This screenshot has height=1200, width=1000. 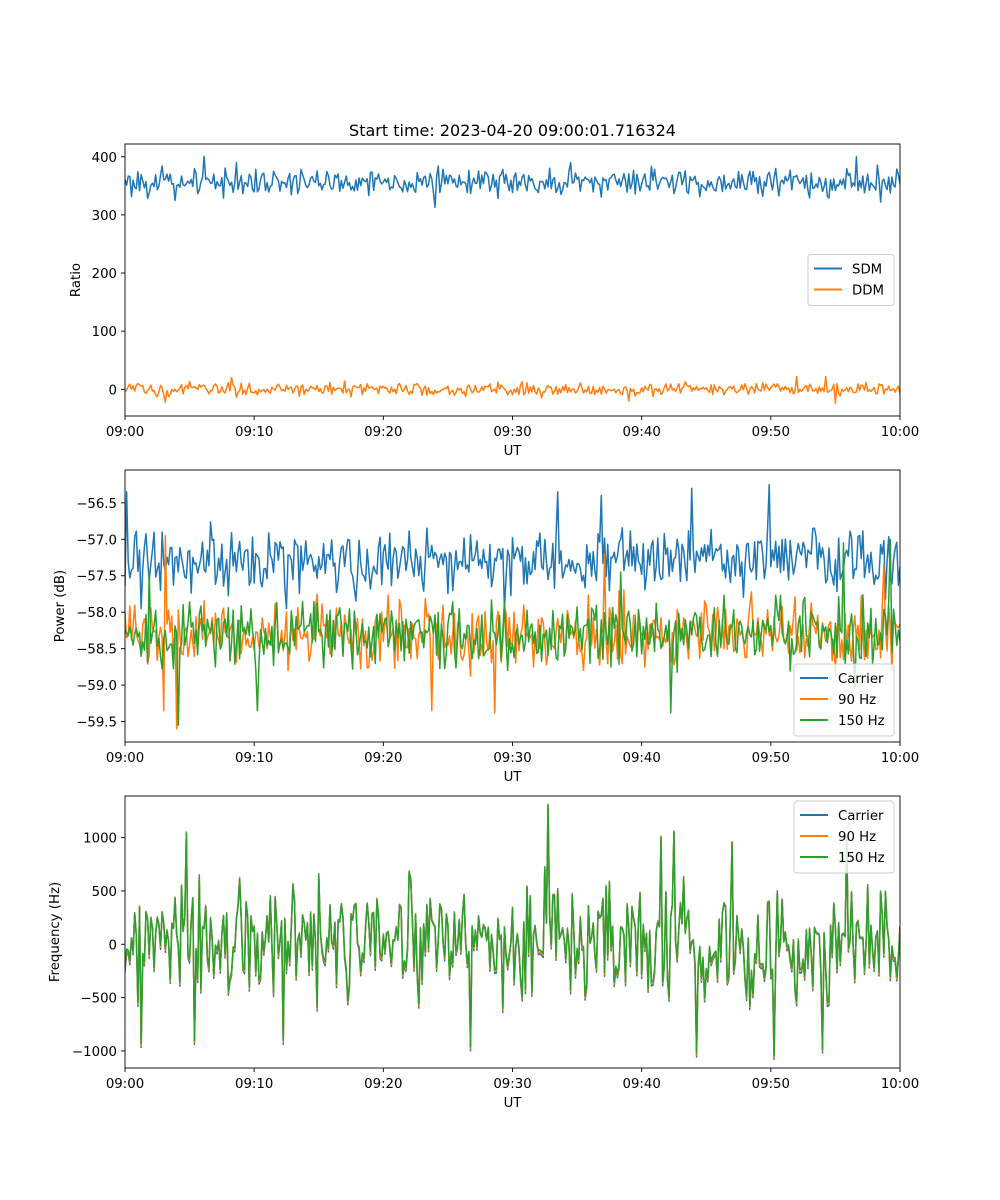 What do you see at coordinates (512, 182) in the screenshot?
I see `series-line-sdm` at bounding box center [512, 182].